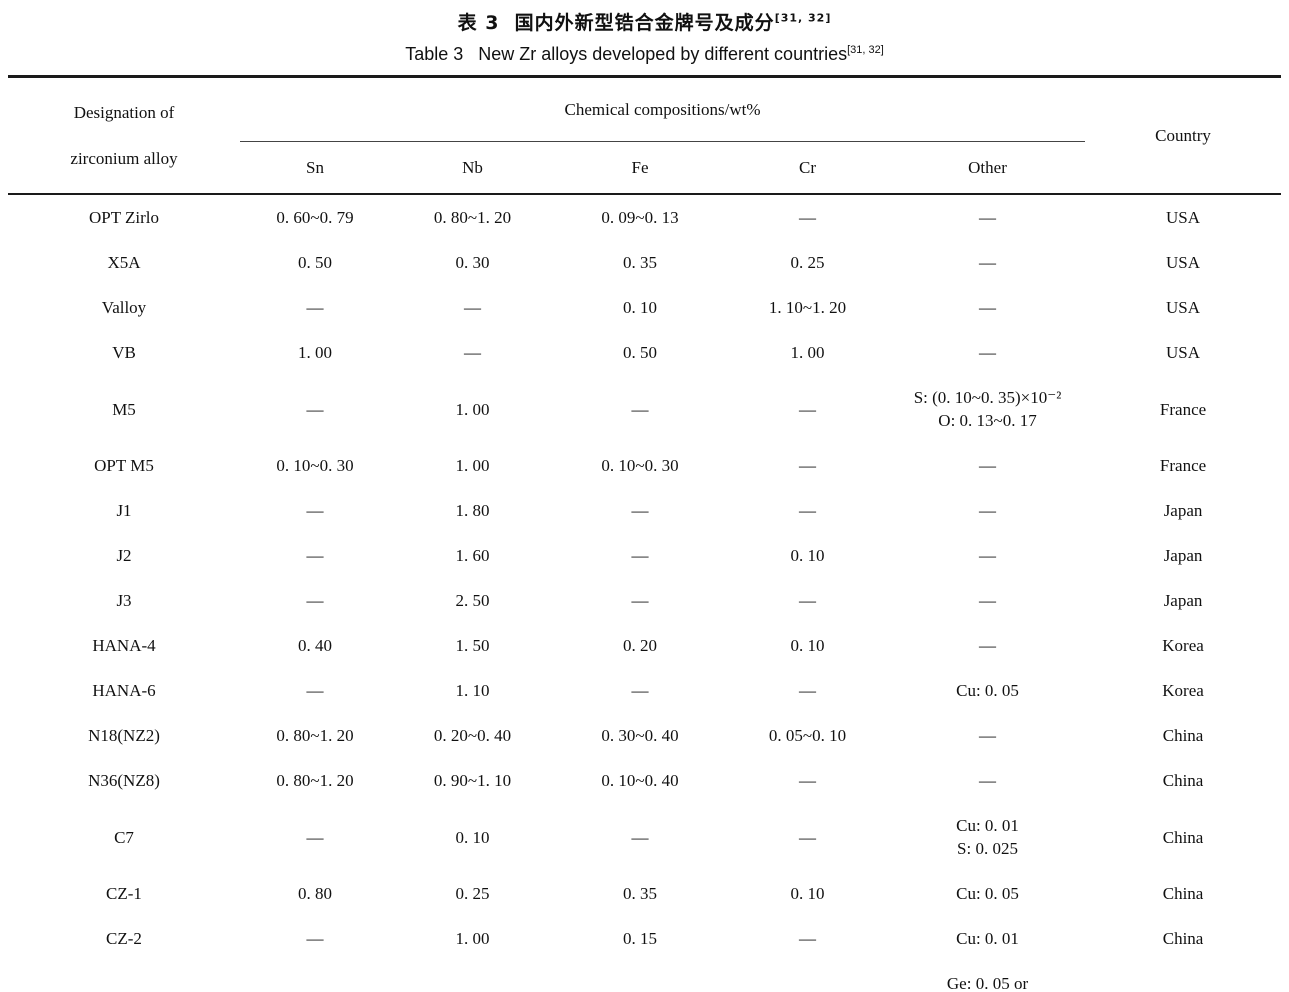 The image size is (1289, 992). Describe the element at coordinates (124, 217) in the screenshot. I see `alloy-designation-cell: OPT Zirlo` at that location.